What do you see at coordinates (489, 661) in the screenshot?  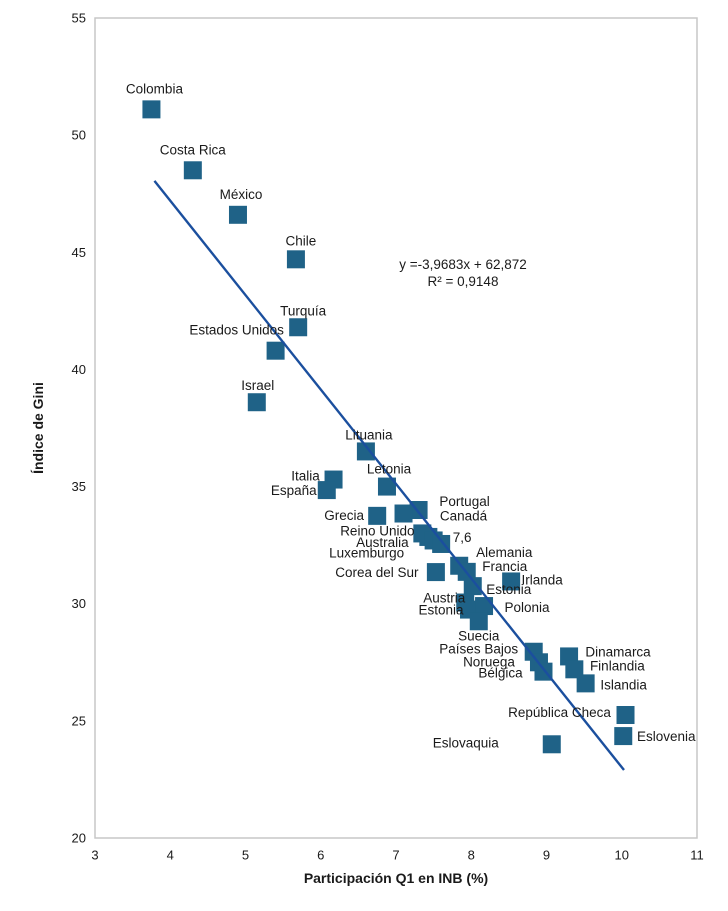 I see `data-point-label-noruega: Noruega` at bounding box center [489, 661].